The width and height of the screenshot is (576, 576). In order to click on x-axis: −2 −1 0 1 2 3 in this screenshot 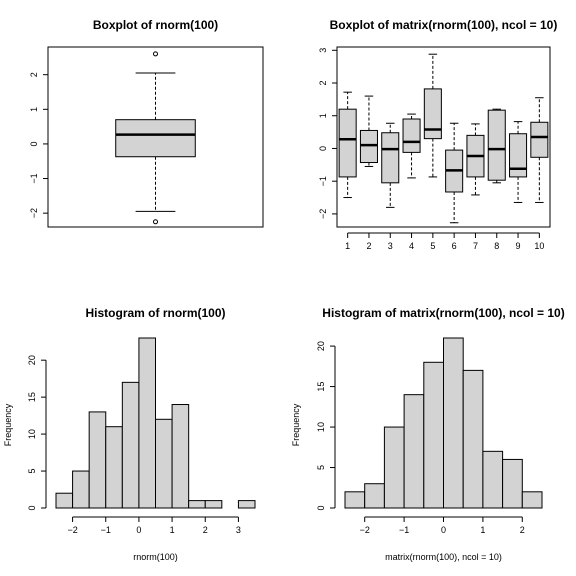, I will do `click(154, 525)`.